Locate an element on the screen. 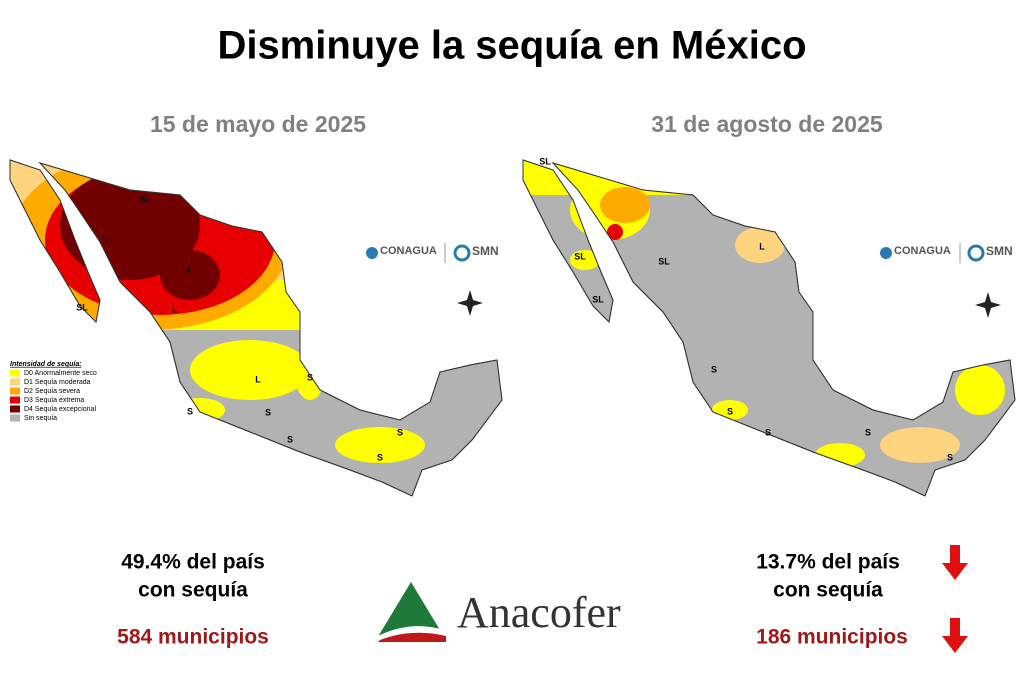  legend-label: D4 Sequía excepcional is located at coordinates (60, 409).